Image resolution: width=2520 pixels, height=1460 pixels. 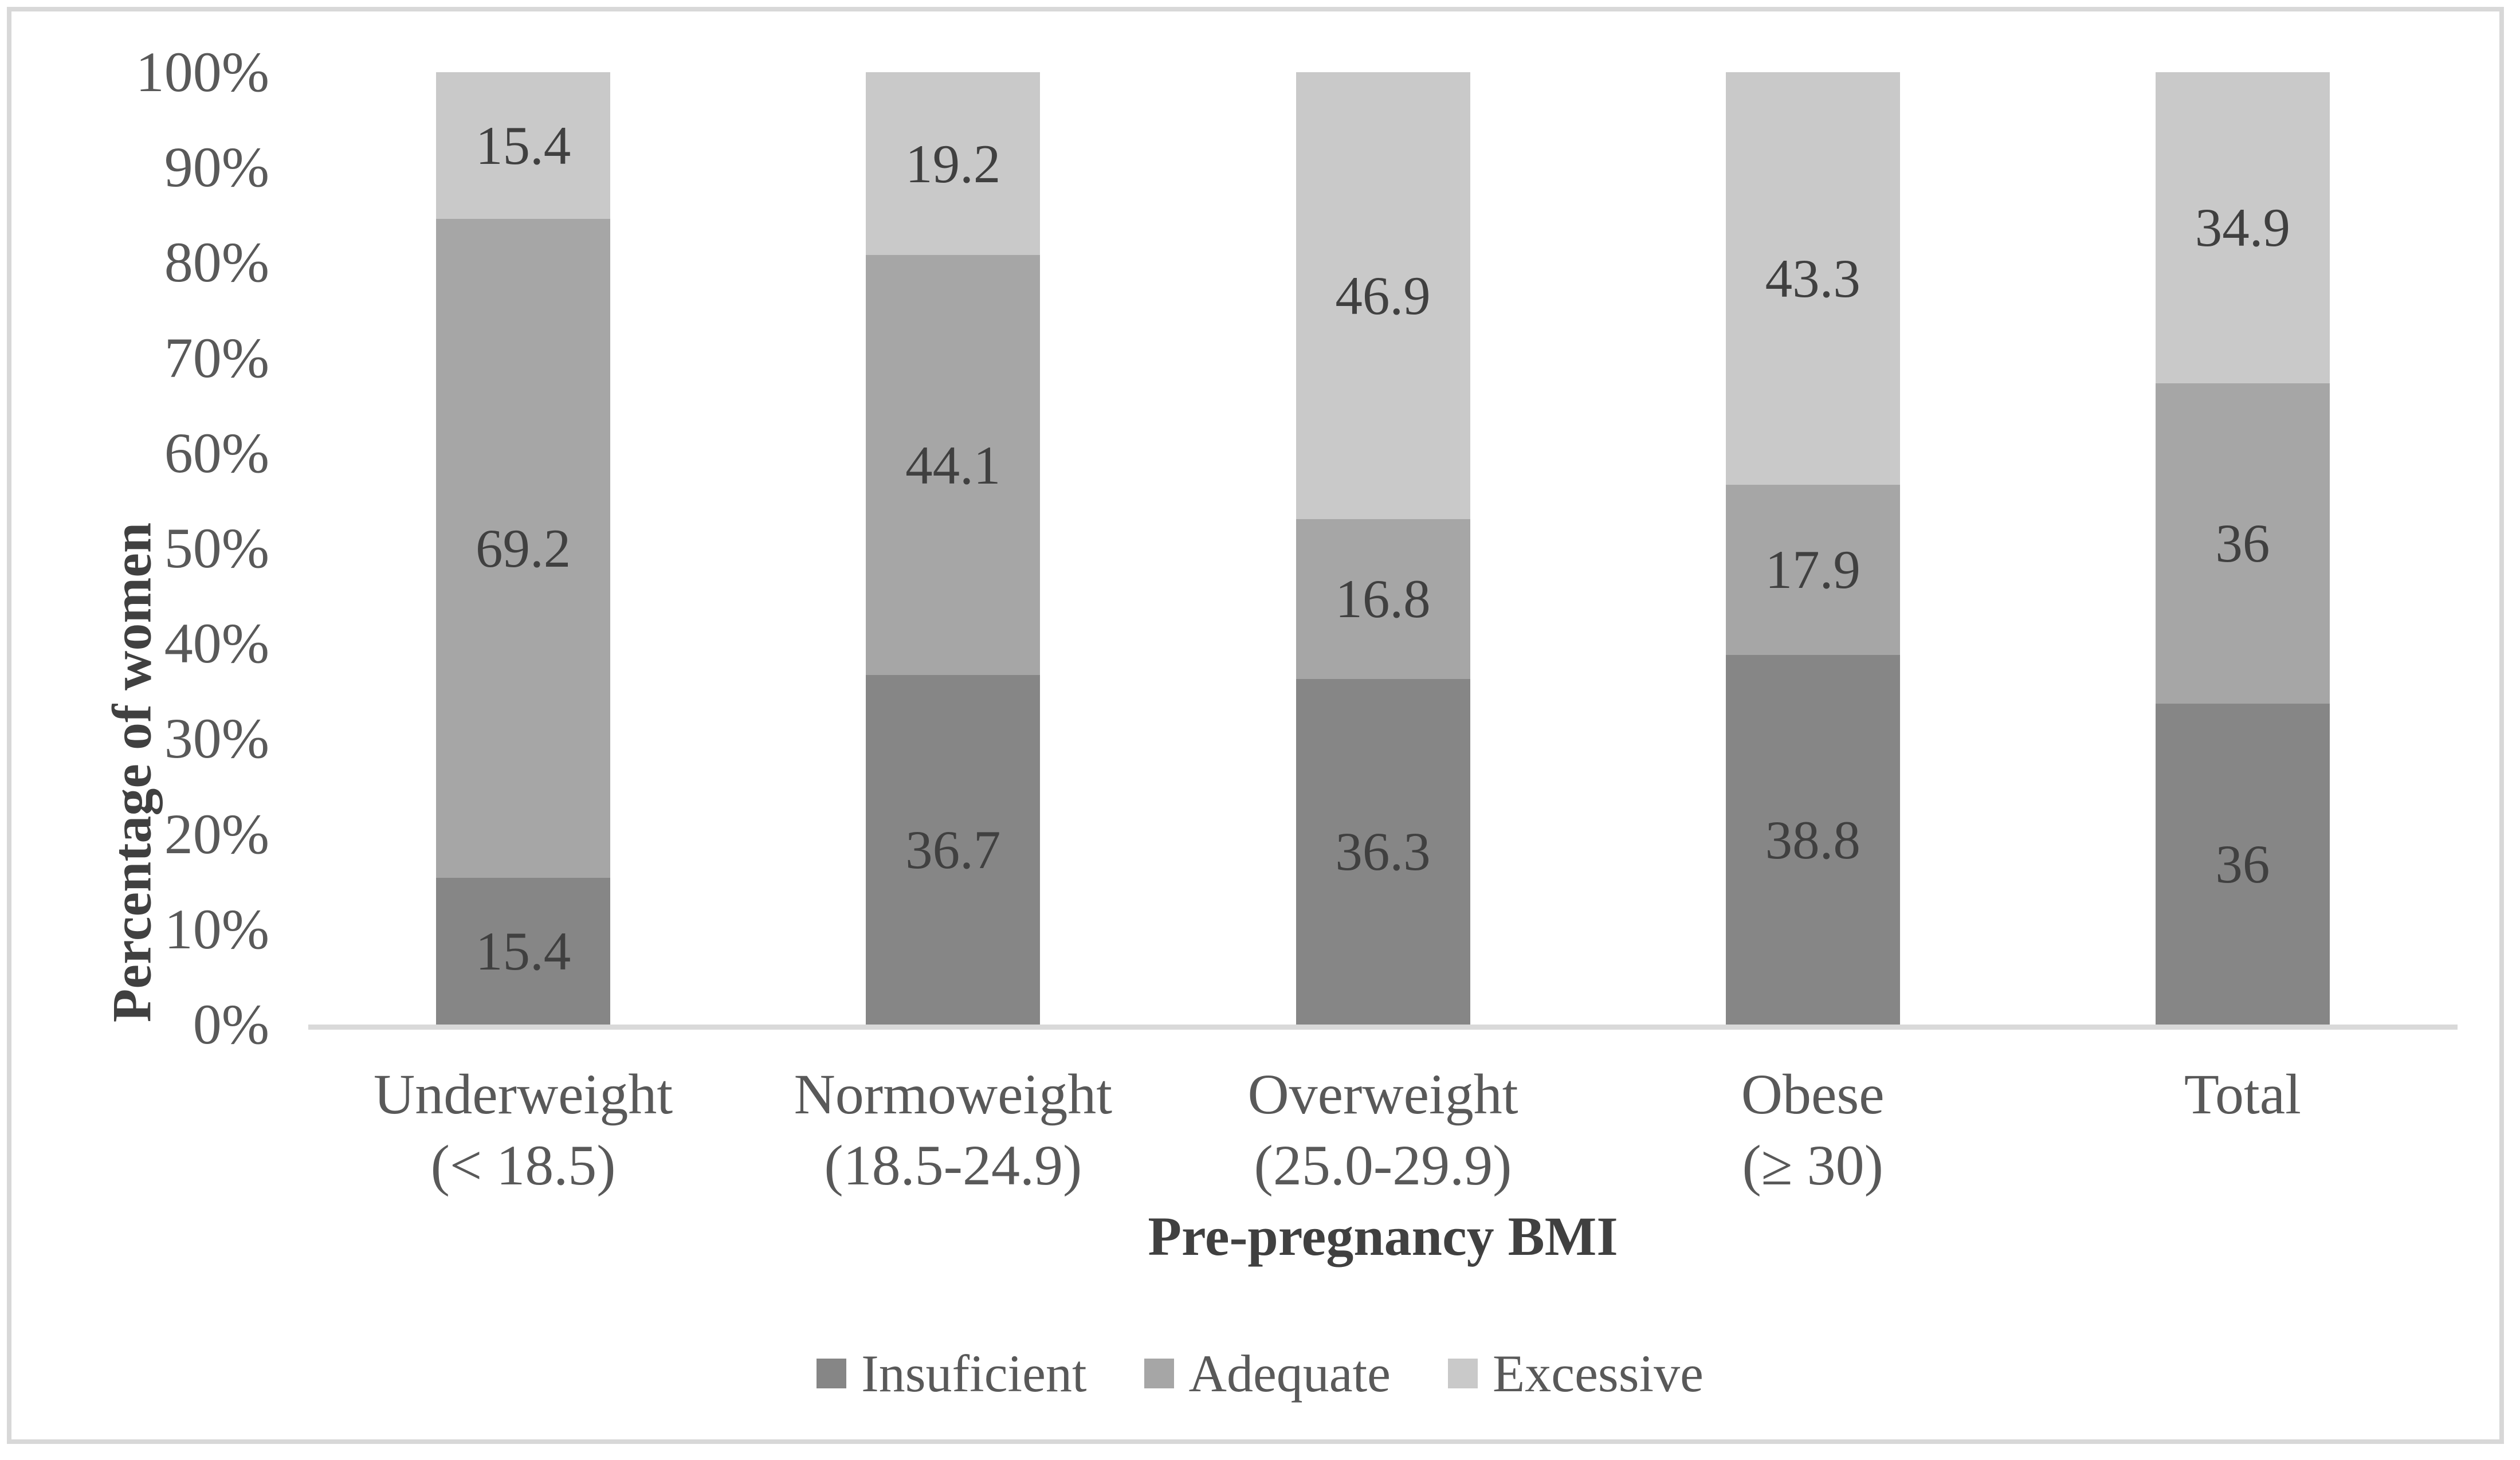 I want to click on category-label-obese: Obese (≥ 30), so click(x=1812, y=1130).